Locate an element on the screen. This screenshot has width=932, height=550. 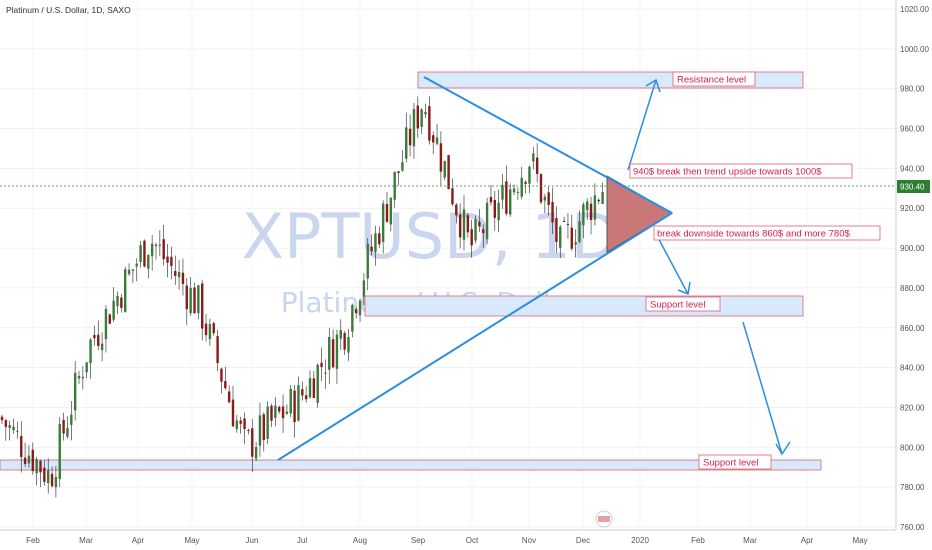
arrow-down-long-icon is located at coordinates (766, 388).